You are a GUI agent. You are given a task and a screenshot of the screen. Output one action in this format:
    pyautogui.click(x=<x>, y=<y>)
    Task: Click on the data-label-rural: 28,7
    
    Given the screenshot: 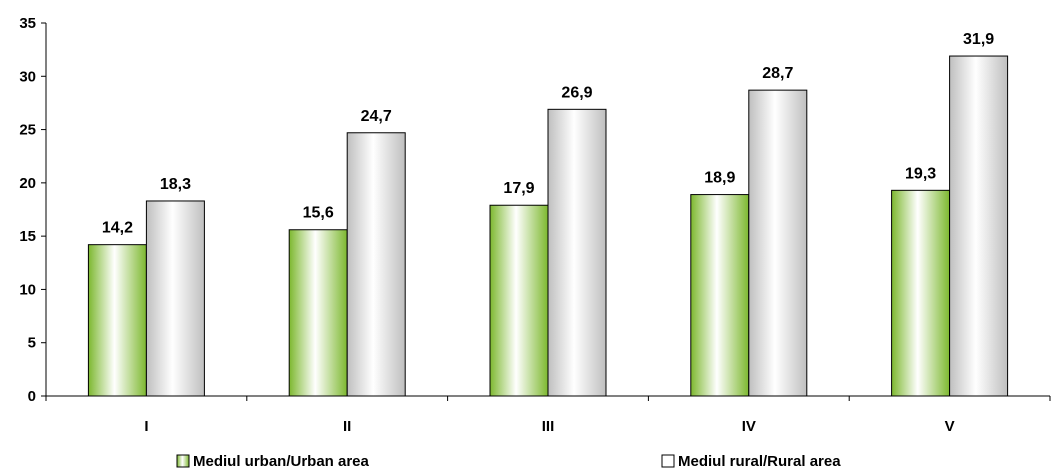 What is the action you would take?
    pyautogui.click(x=777, y=73)
    